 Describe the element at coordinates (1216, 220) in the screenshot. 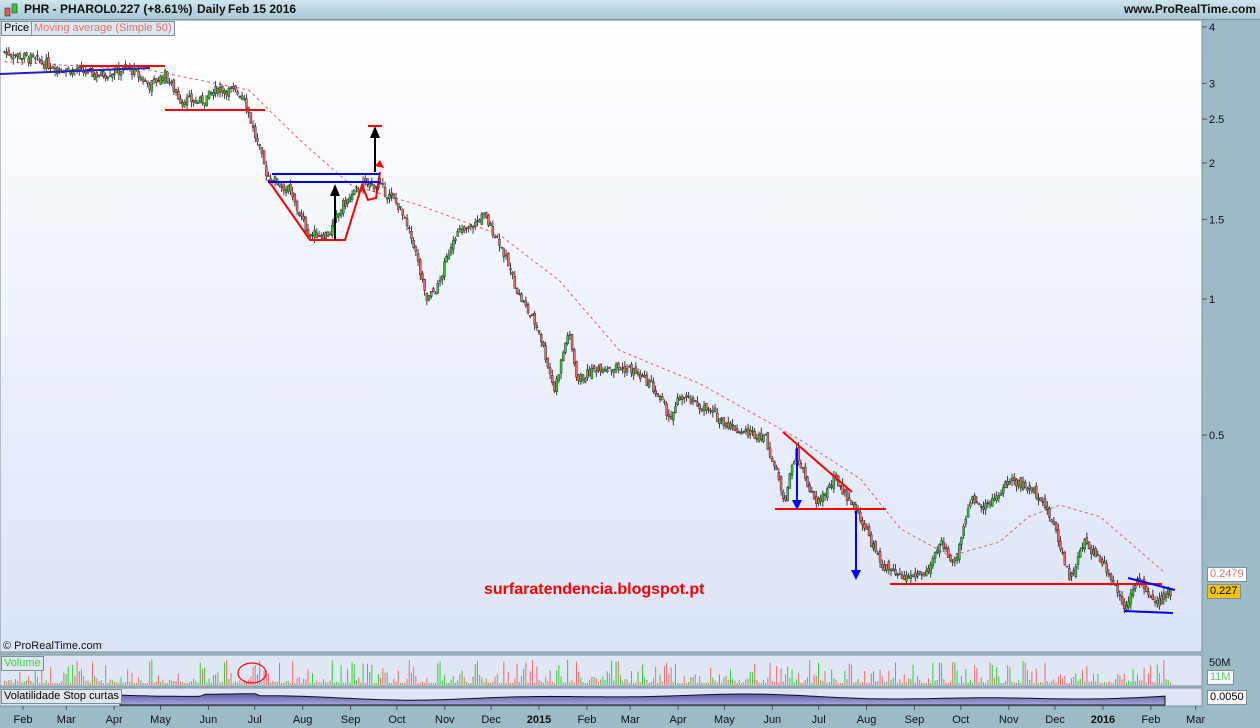

I see `y-tick-label: 1.5` at that location.